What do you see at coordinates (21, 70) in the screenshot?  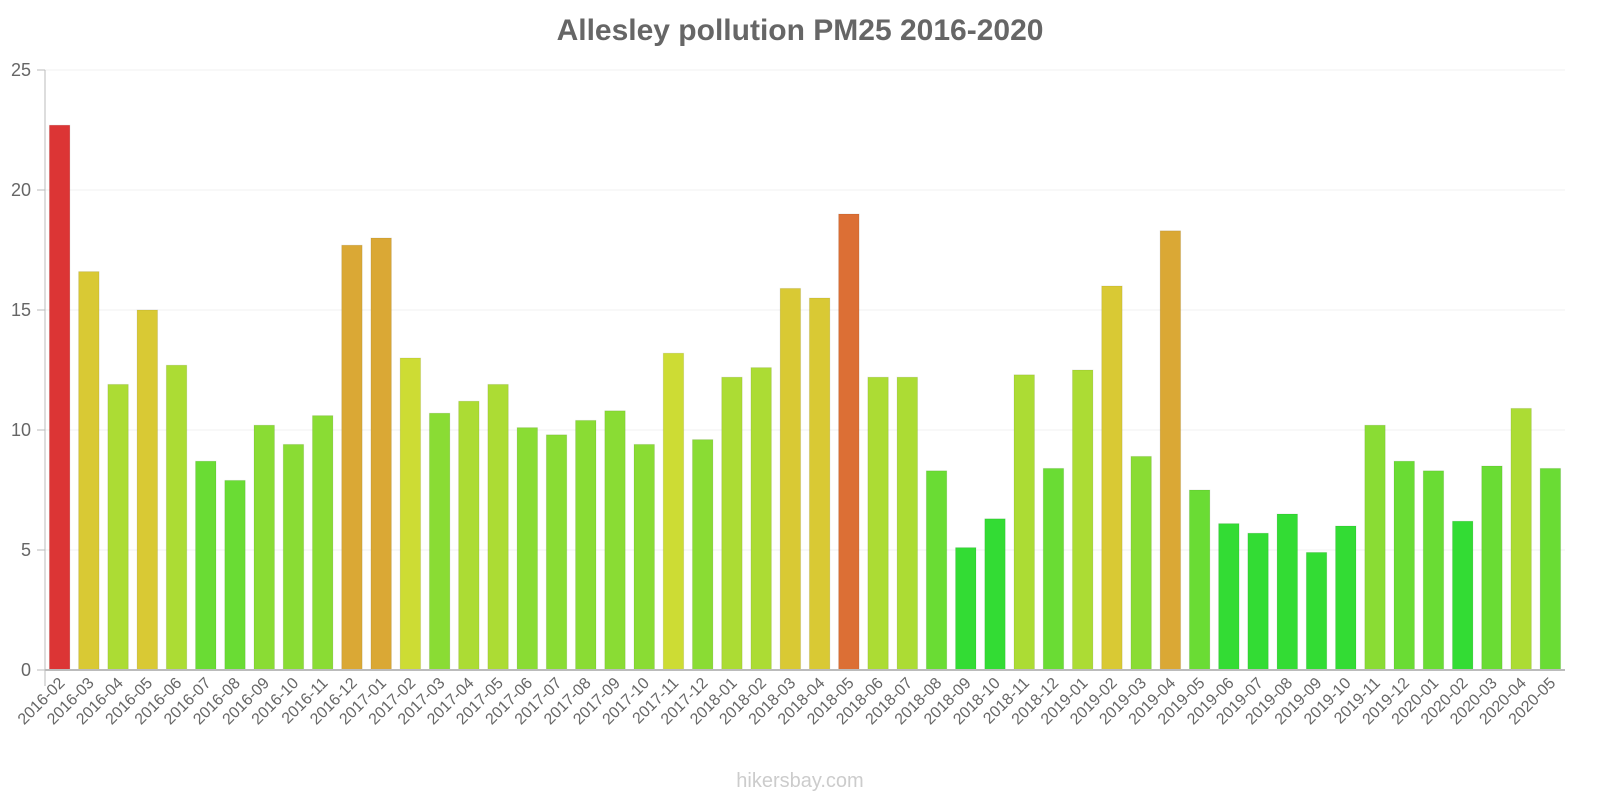 I see `y-tick-label: 25` at bounding box center [21, 70].